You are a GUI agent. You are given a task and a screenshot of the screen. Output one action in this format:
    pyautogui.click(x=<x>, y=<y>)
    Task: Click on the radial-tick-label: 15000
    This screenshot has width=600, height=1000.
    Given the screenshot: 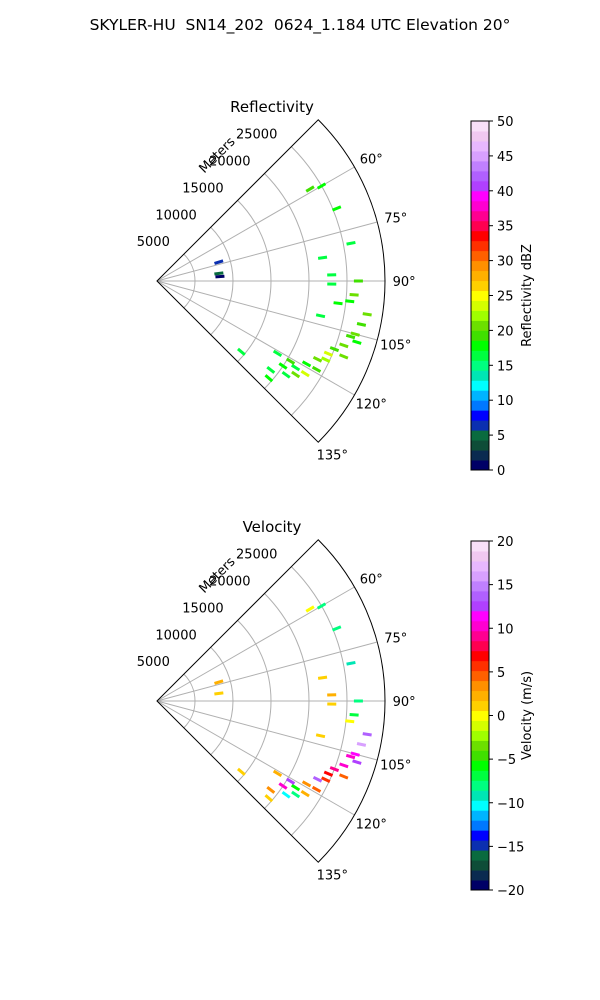 What is the action you would take?
    pyautogui.click(x=202, y=188)
    